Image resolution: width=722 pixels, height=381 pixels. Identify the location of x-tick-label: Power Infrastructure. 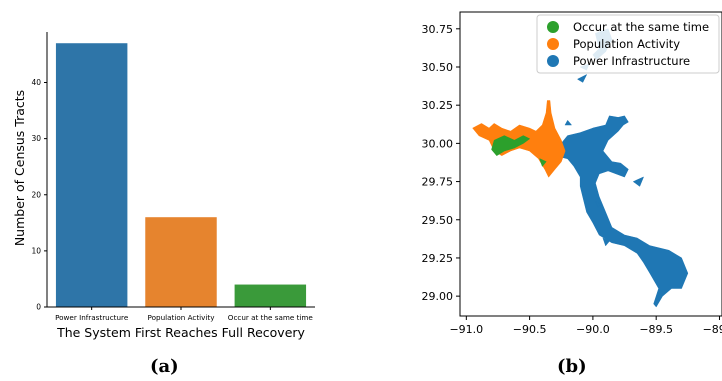
(92, 317).